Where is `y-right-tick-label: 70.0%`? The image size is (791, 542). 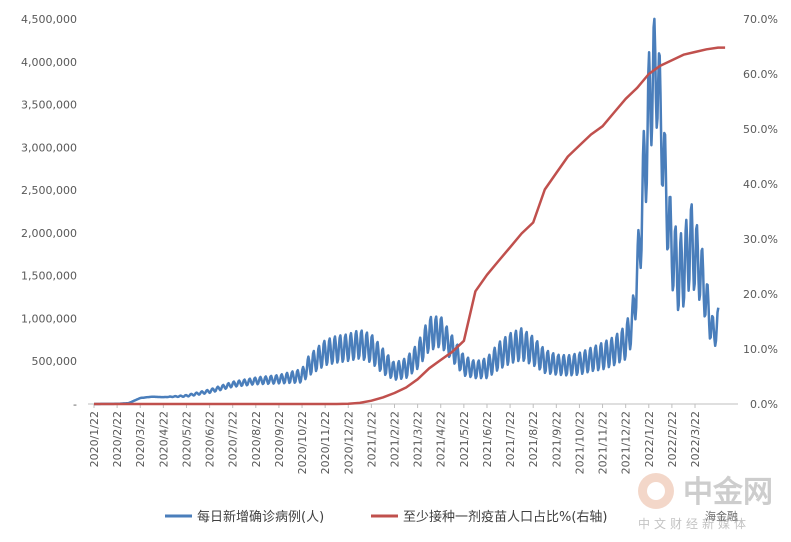
y-right-tick-label: 70.0% is located at coordinates (760, 19).